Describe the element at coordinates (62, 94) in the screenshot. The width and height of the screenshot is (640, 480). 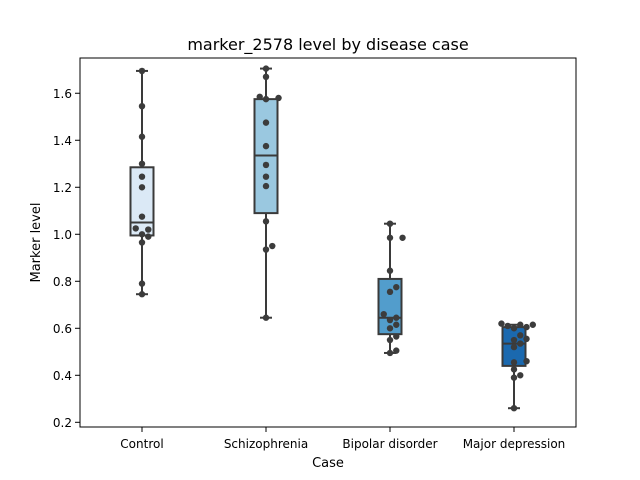
I see `y-tick-label: 1.6` at that location.